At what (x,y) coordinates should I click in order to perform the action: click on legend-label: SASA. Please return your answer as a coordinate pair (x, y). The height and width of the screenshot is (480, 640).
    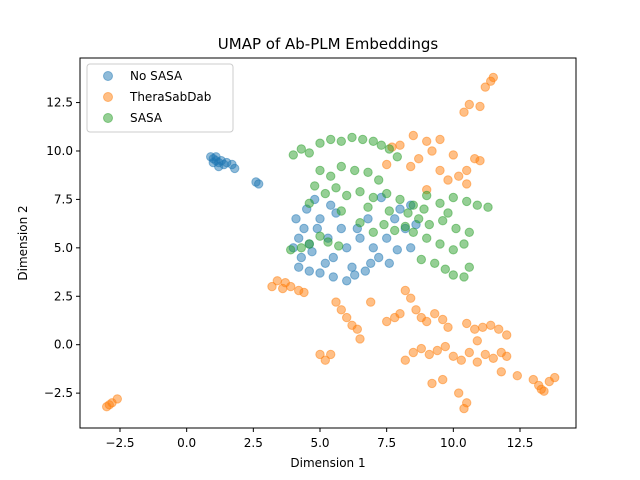
    Looking at the image, I should click on (146, 118).